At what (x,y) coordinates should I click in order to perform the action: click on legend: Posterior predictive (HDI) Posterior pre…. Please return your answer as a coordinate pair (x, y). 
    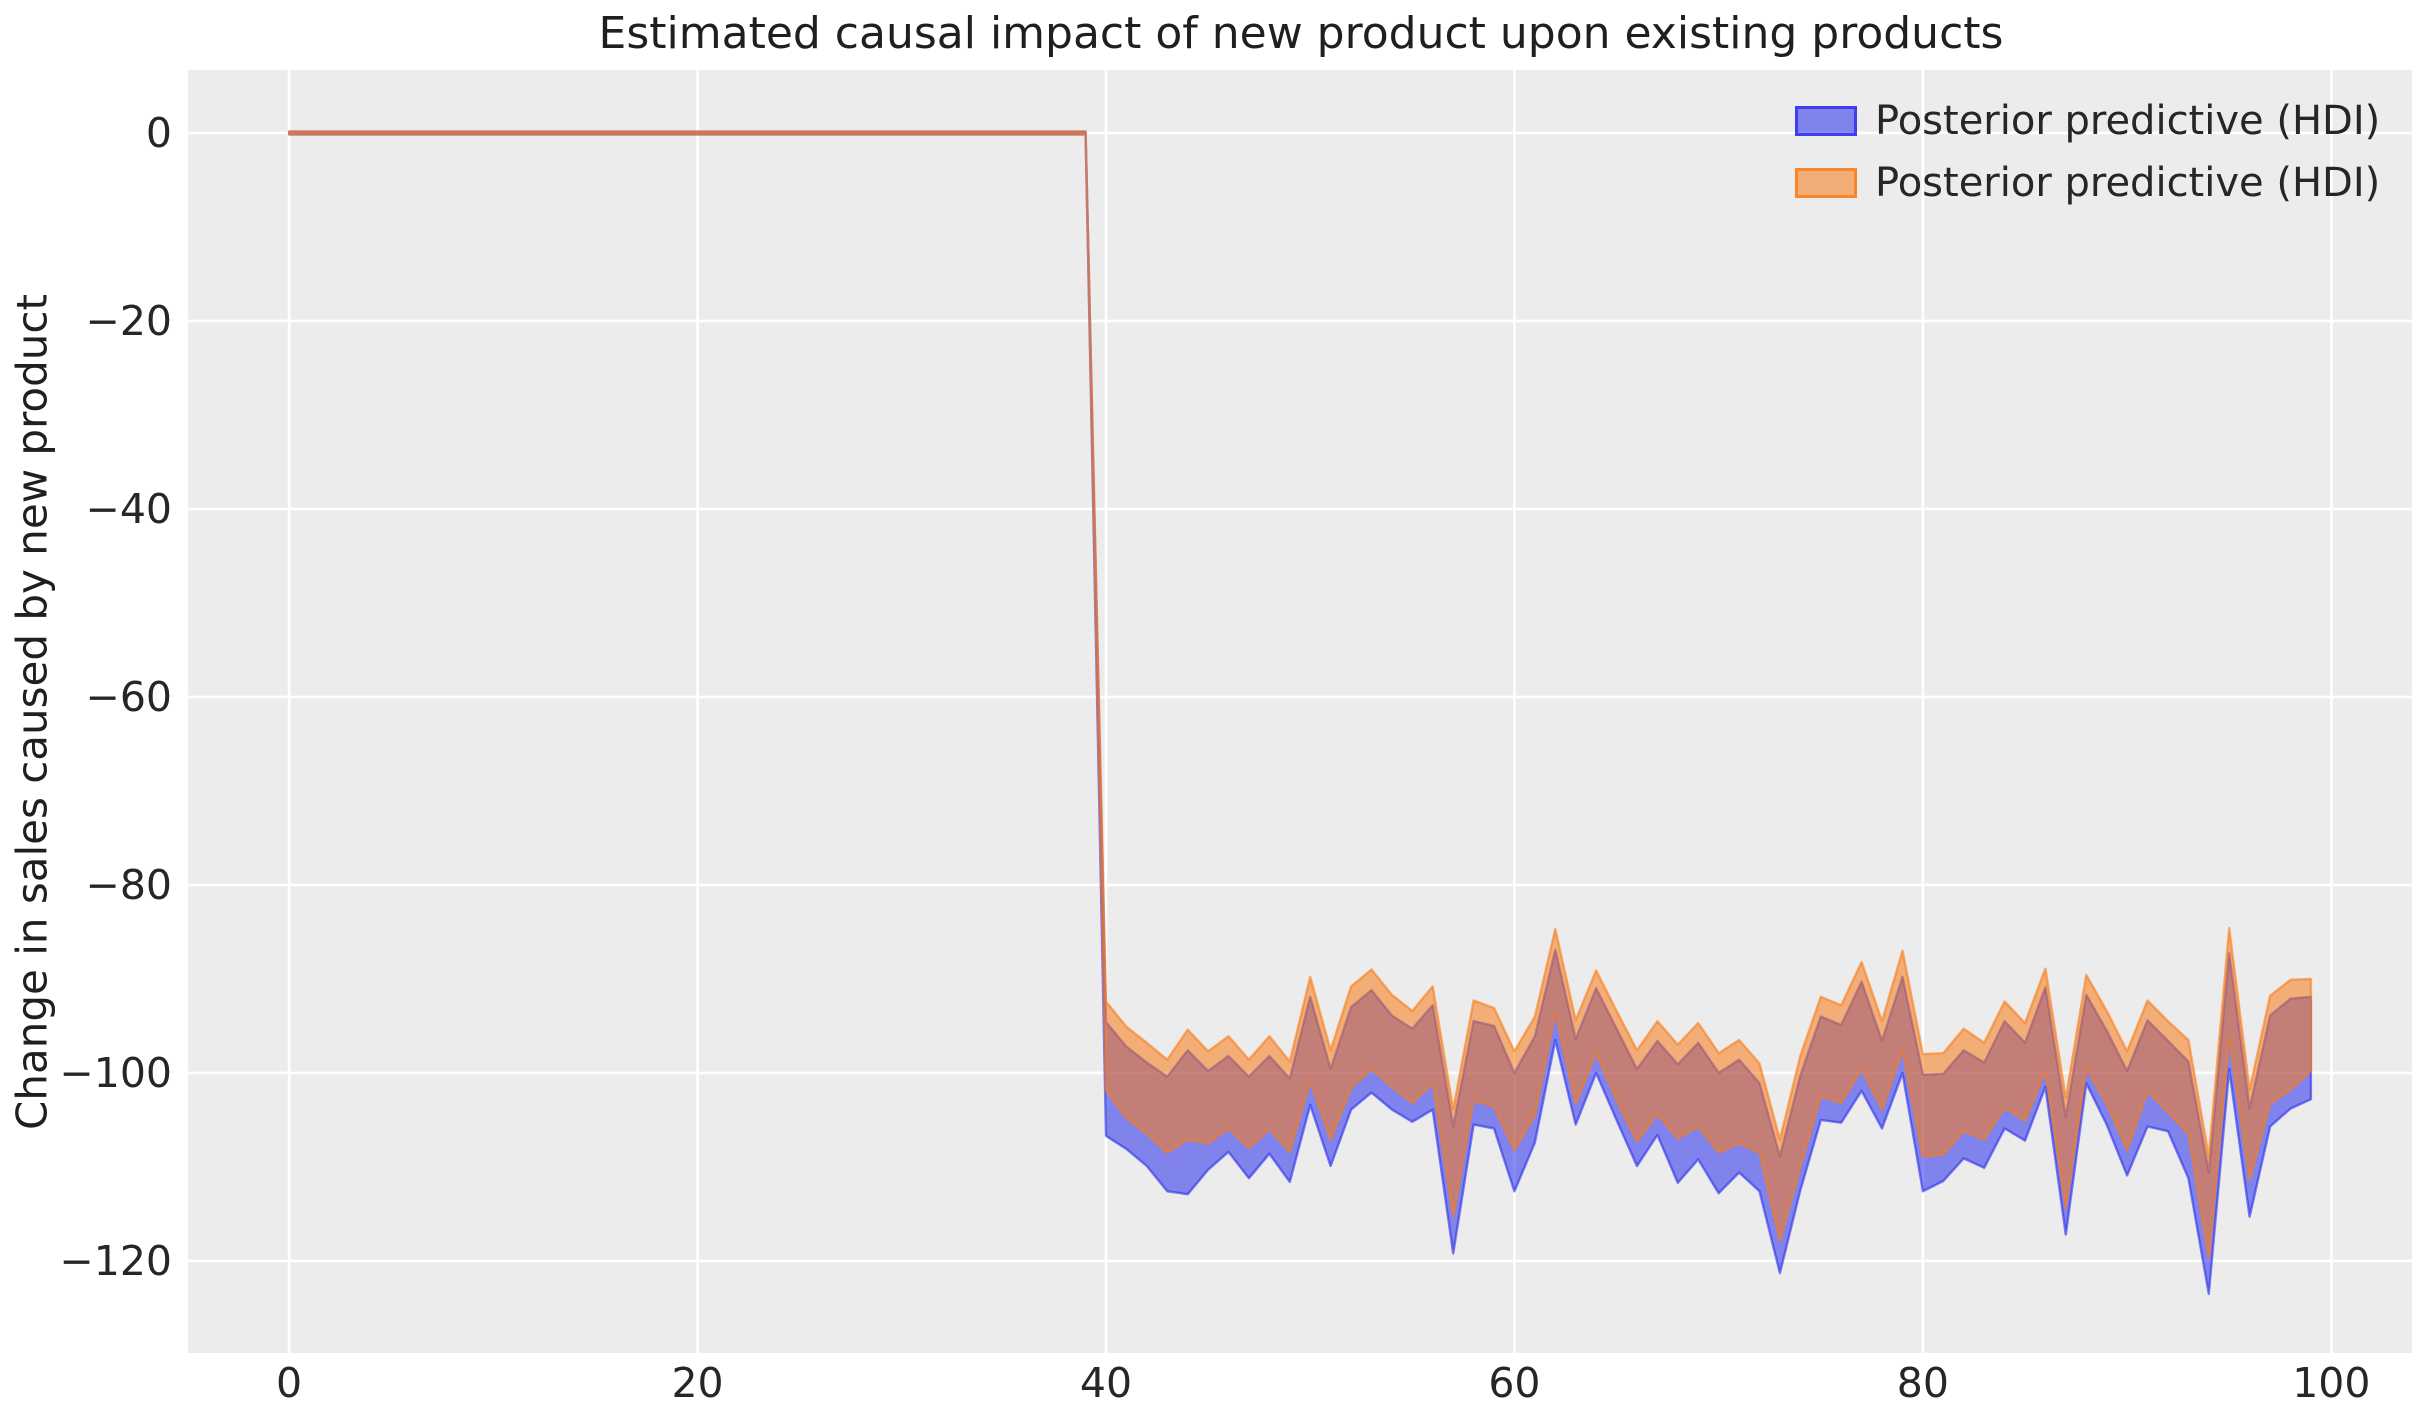
    Looking at the image, I should click on (2087, 152).